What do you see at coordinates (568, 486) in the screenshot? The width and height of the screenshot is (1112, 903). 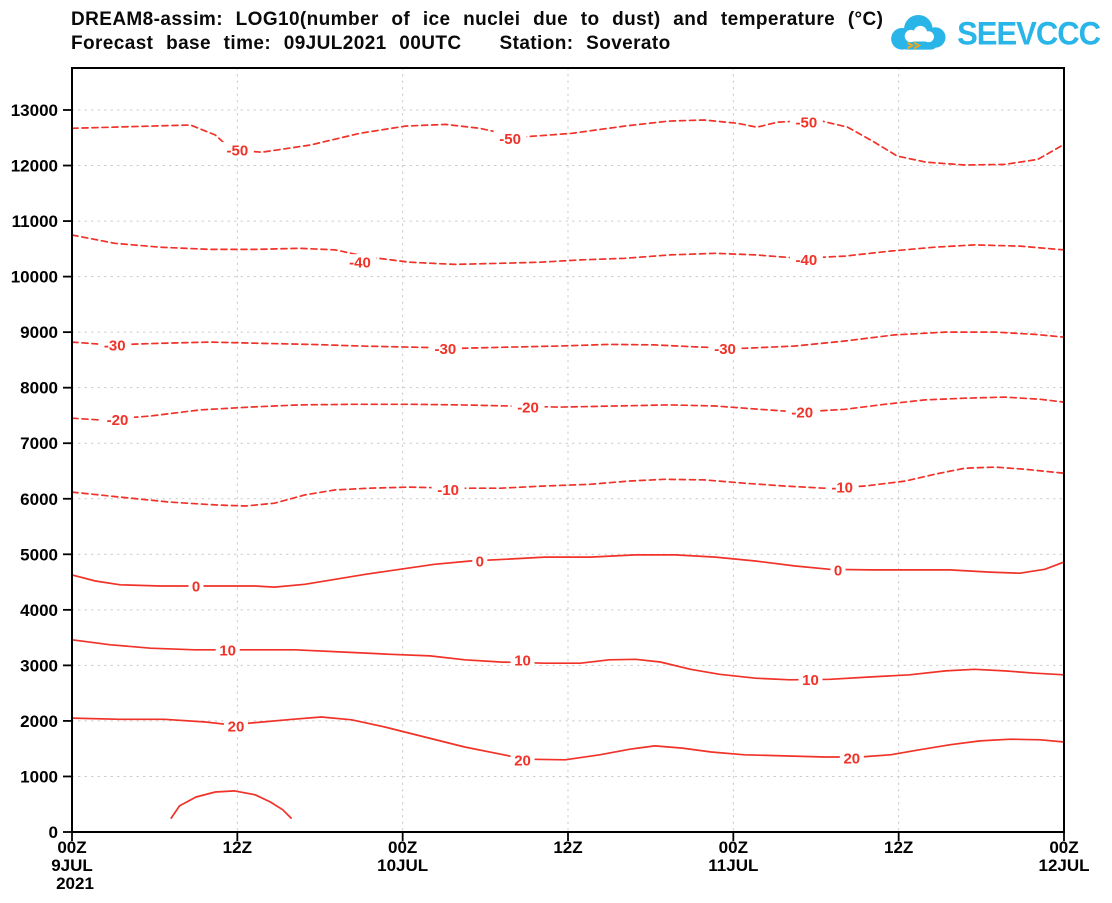 I see `contour-line-level--10` at bounding box center [568, 486].